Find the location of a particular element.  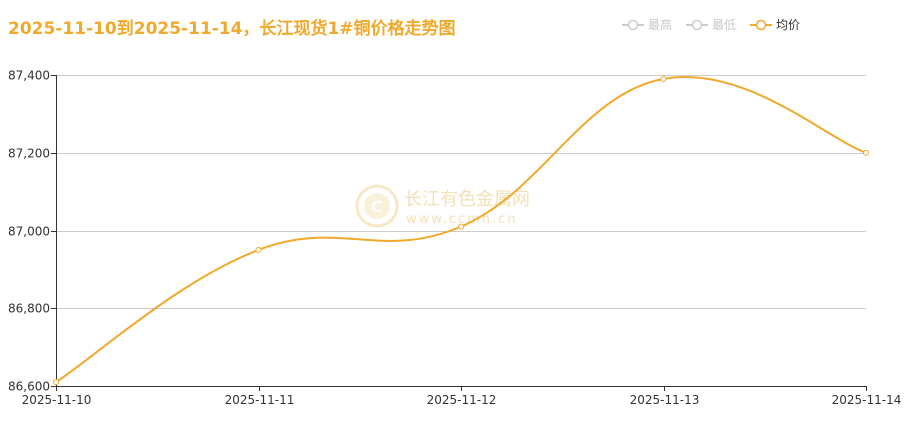

y-tick-label: 87,000 is located at coordinates (29, 232).